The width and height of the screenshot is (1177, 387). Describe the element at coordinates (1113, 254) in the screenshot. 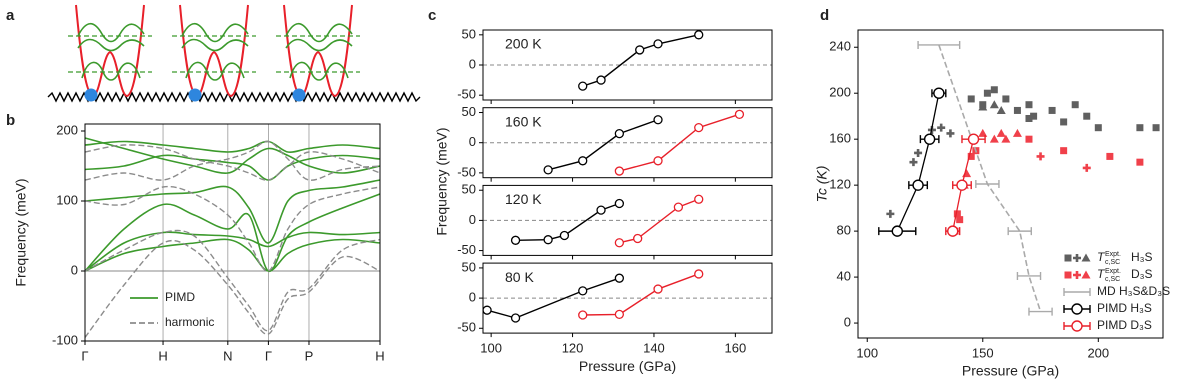

I see `legend-symbol-sup: Expt.` at that location.